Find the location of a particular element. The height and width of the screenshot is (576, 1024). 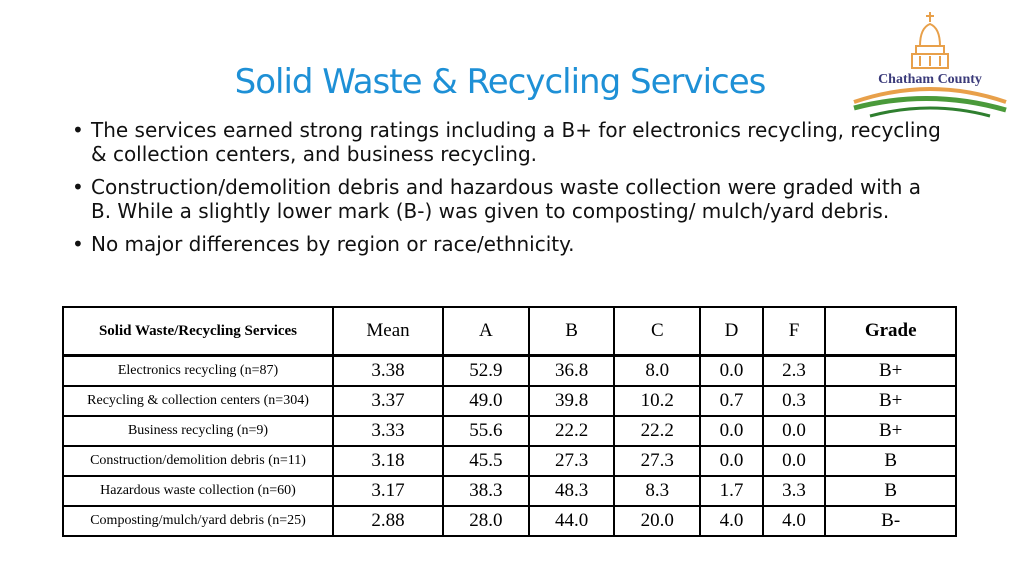

cell-mean: 3.38 is located at coordinates (388, 370).